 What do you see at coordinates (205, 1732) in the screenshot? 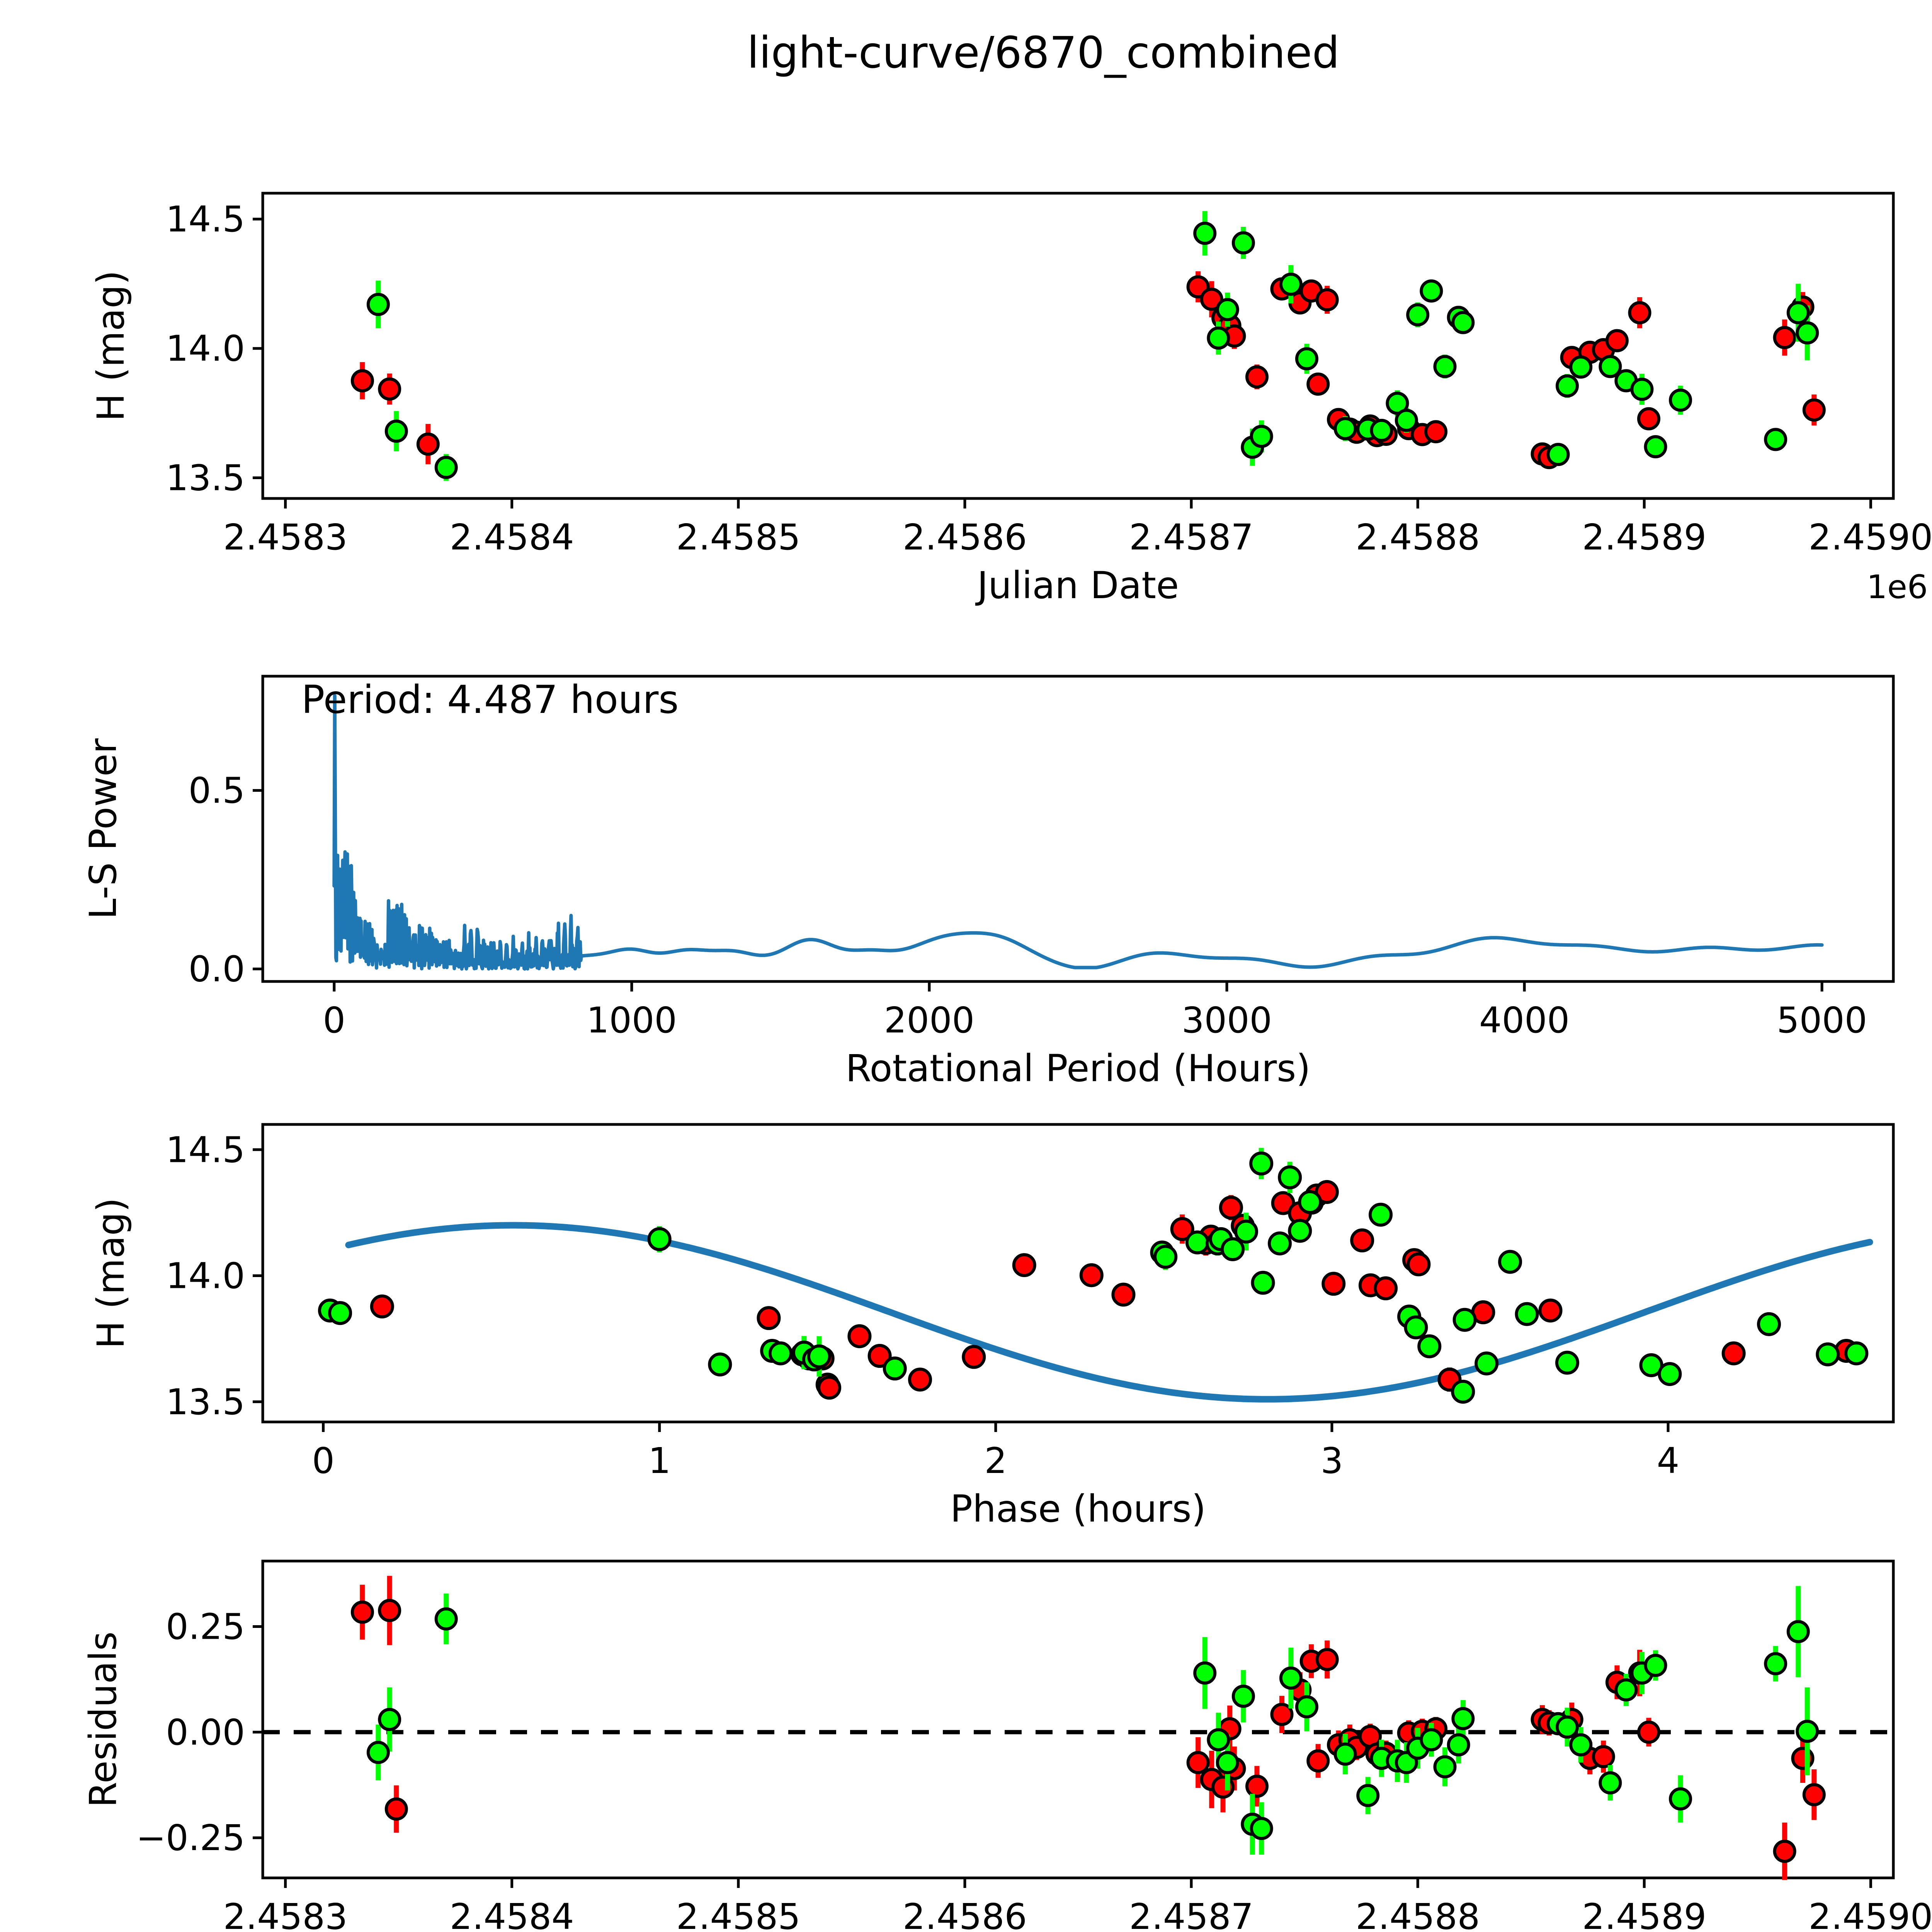
I see `y-tick-label: 0.00` at bounding box center [205, 1732].